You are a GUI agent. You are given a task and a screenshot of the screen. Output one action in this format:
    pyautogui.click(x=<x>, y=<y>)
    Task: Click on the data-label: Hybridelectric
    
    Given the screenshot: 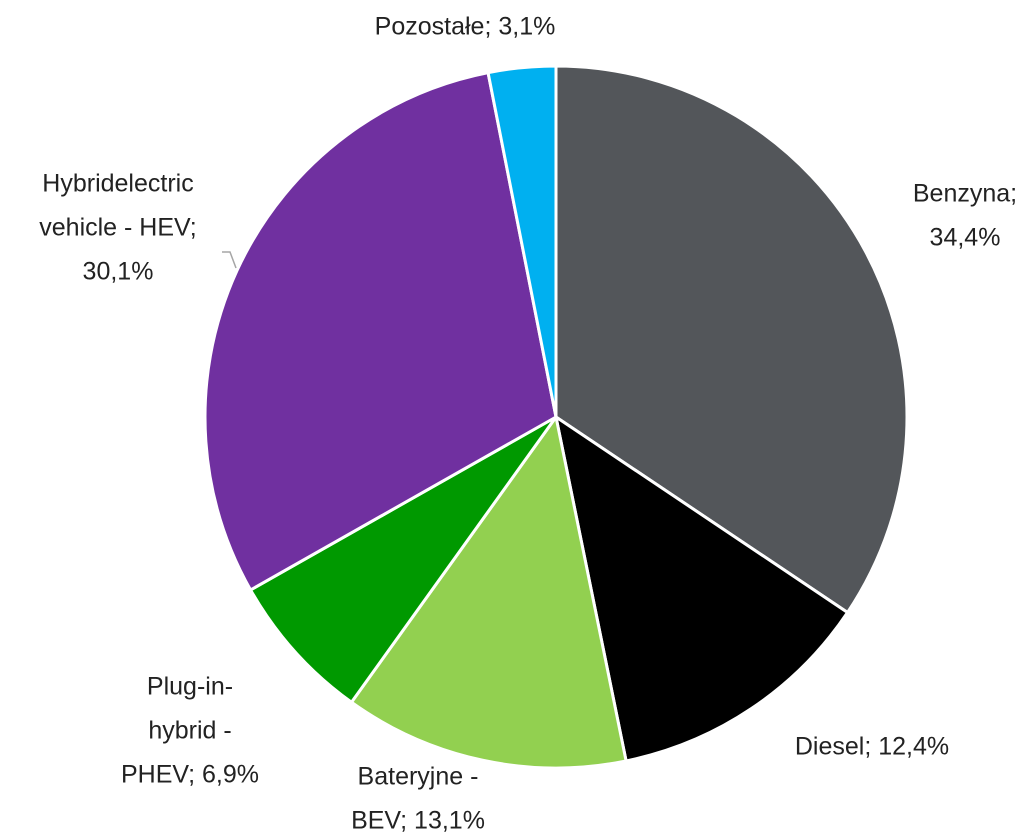 What is the action you would take?
    pyautogui.click(x=117, y=184)
    